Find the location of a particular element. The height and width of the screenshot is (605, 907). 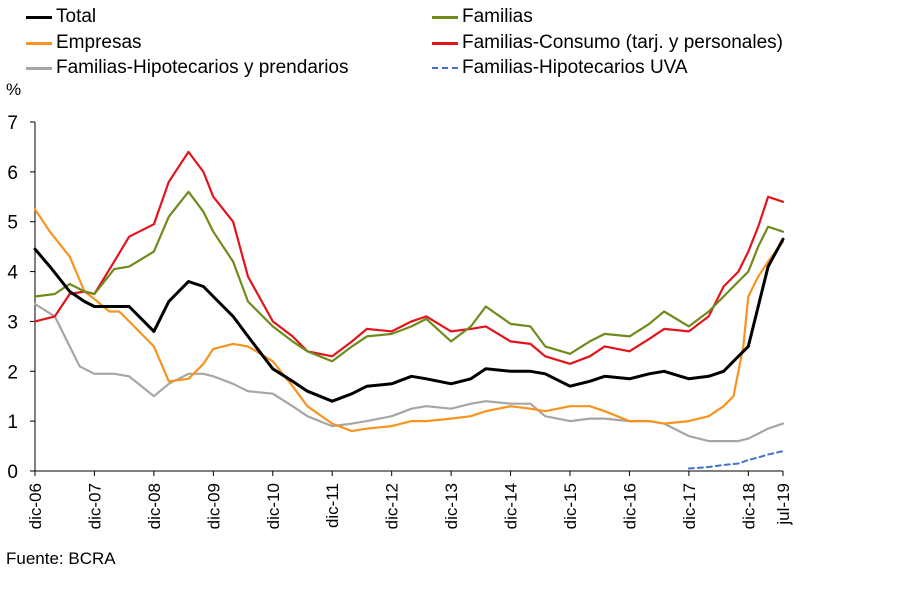

legend-item-total: Total is located at coordinates (61, 17).